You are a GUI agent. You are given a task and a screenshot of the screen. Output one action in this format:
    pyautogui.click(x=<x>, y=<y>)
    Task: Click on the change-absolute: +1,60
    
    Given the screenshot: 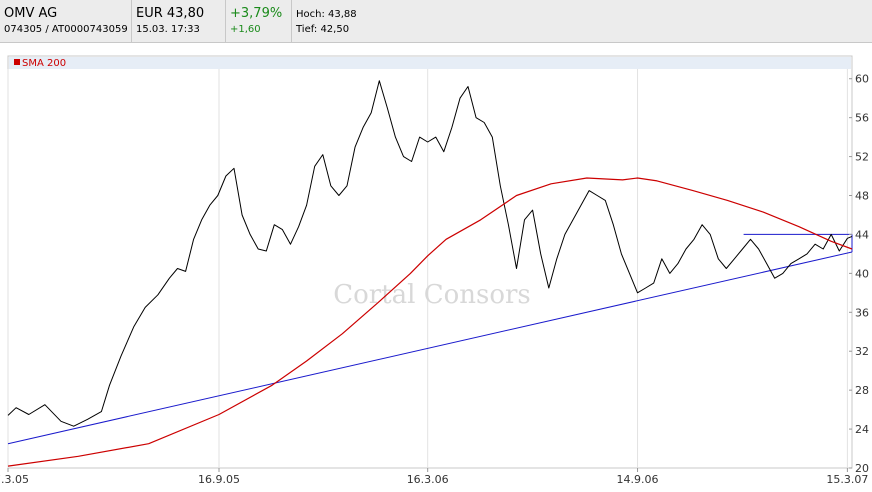 What is the action you would take?
    pyautogui.click(x=245, y=29)
    